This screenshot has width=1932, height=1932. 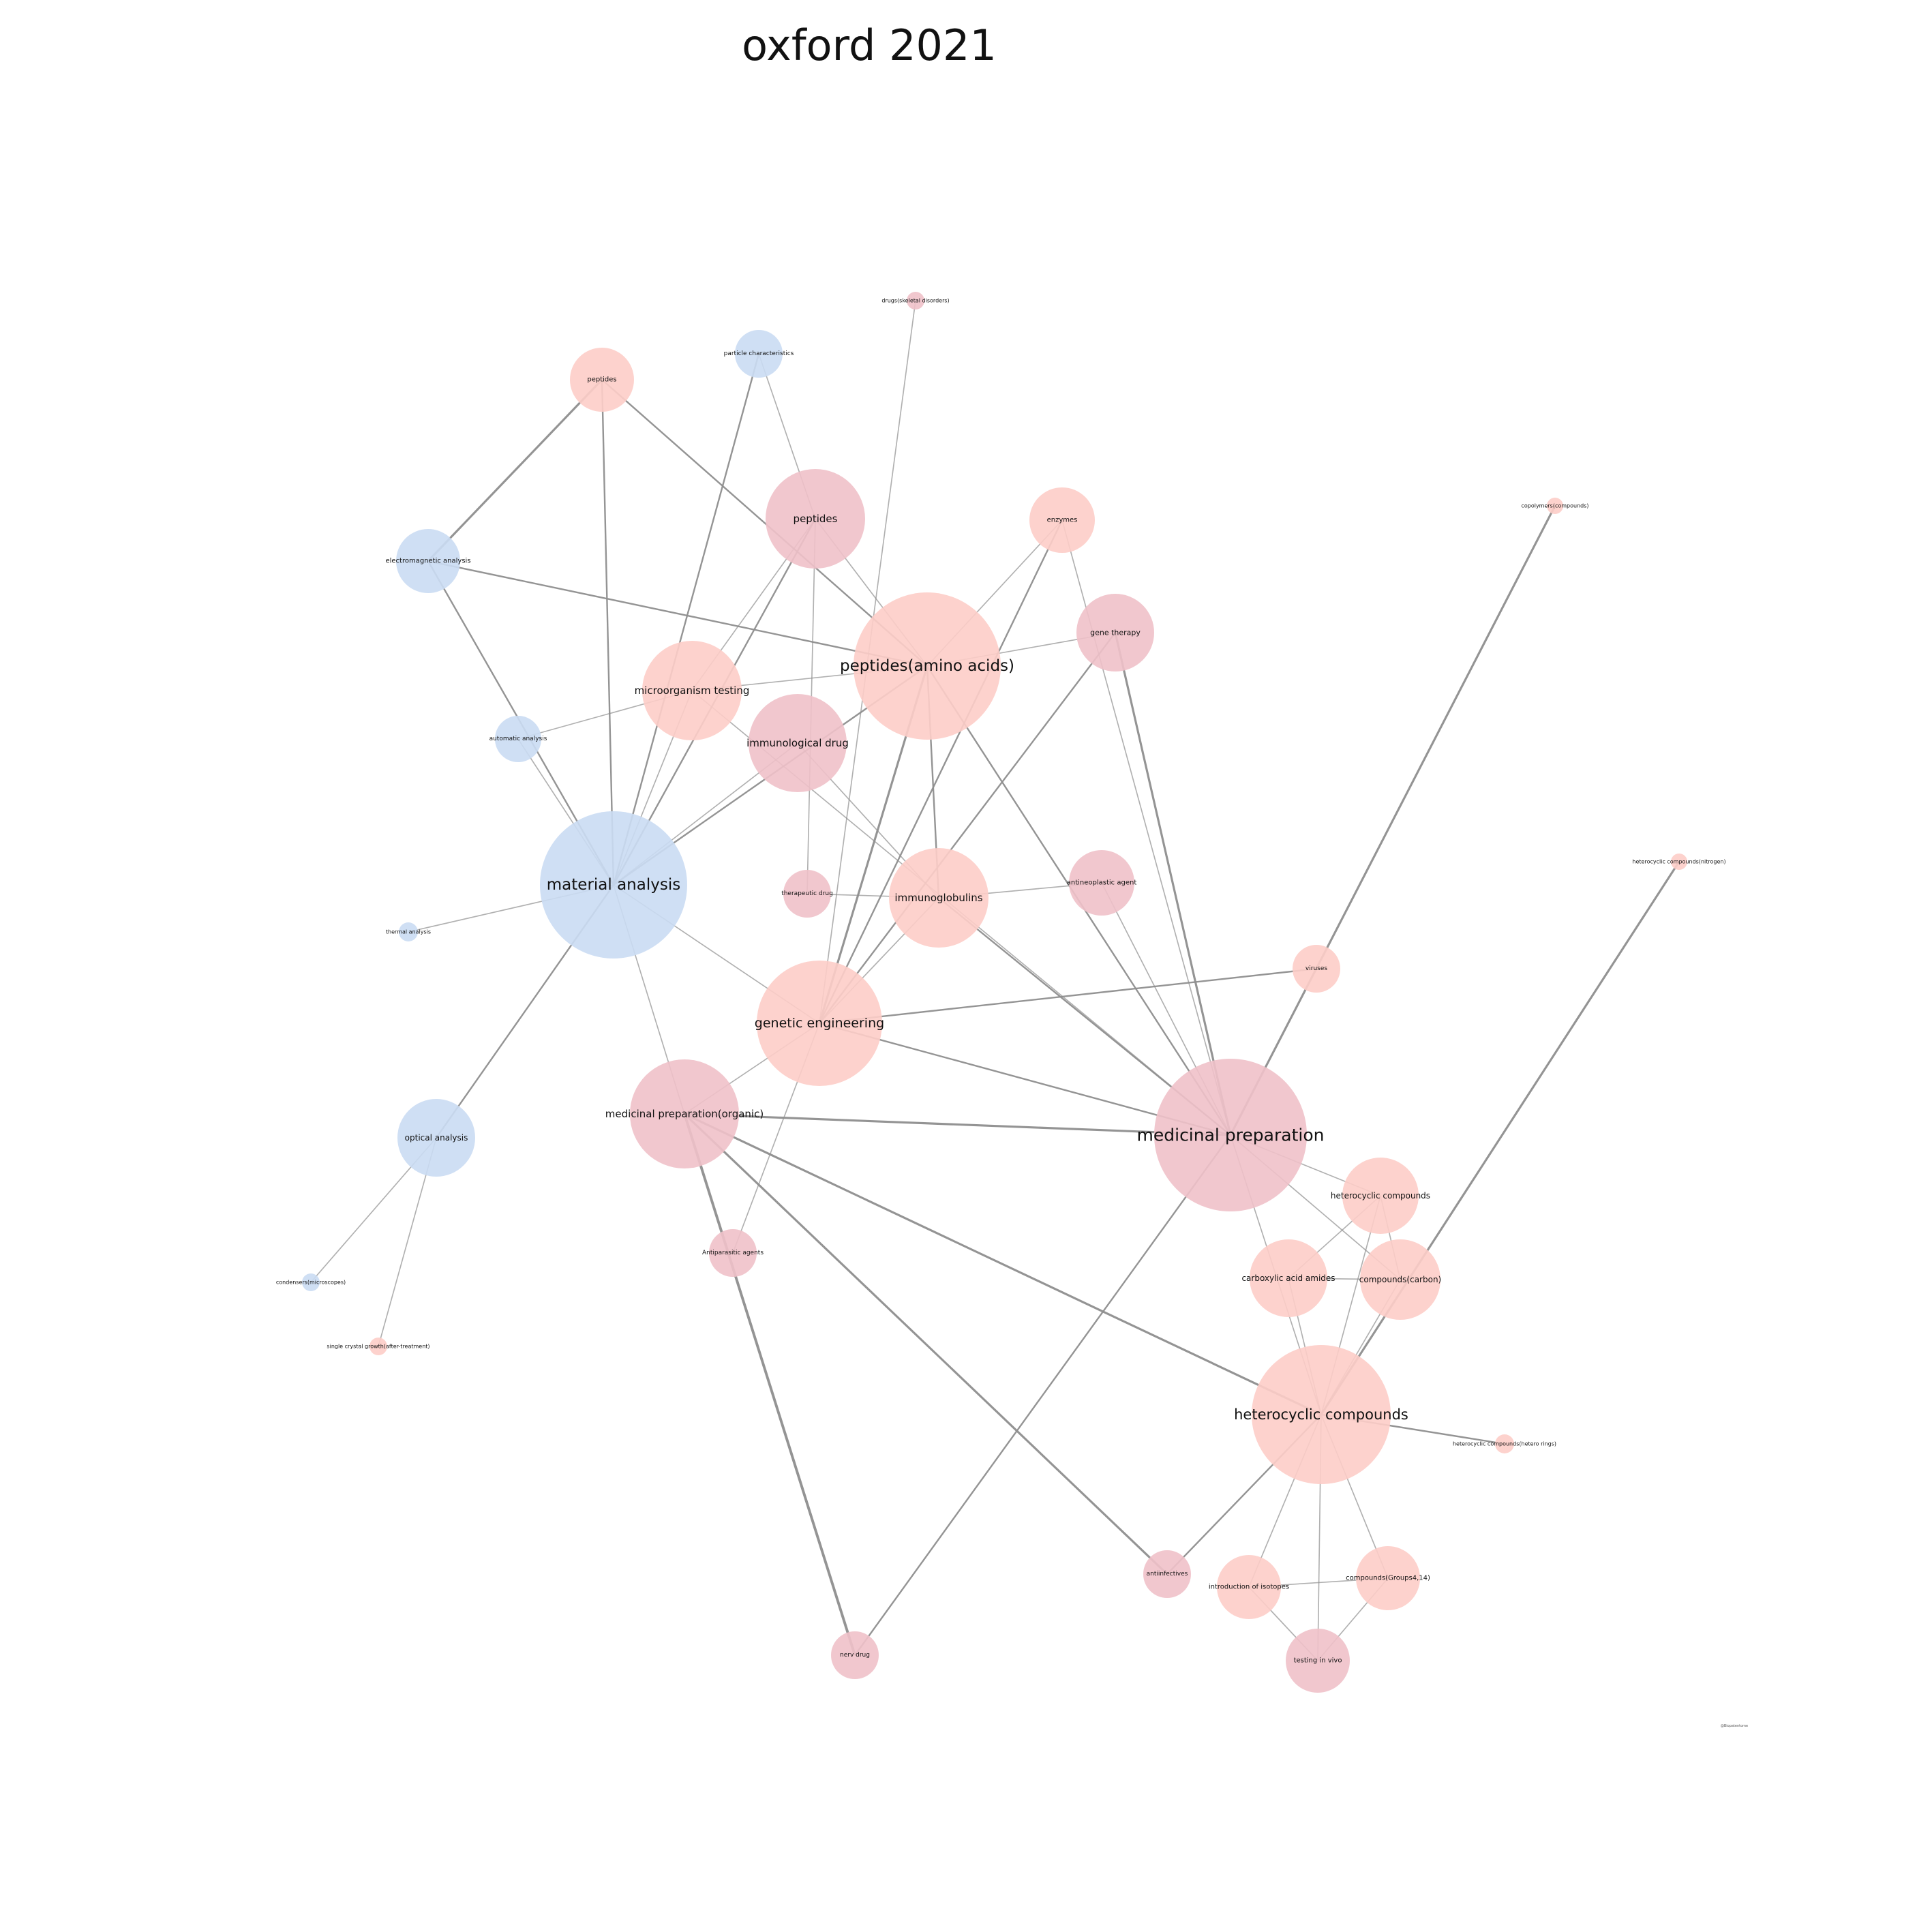 I want to click on node-label-single-crystal: single crystal growth(after-treatment), so click(x=378, y=1347).